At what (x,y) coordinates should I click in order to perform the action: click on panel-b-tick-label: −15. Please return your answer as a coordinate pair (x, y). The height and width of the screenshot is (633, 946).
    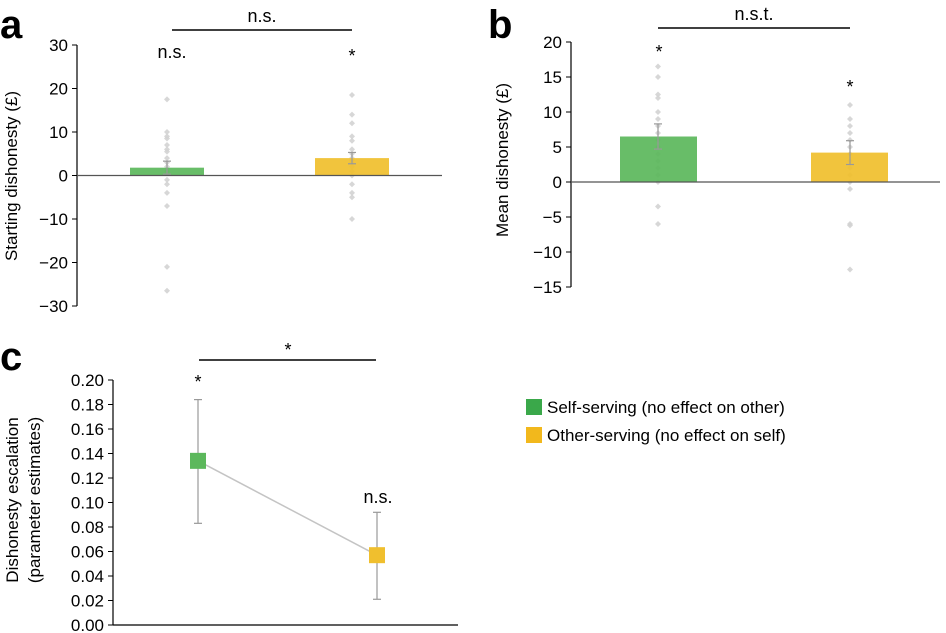
    Looking at the image, I should click on (547, 287).